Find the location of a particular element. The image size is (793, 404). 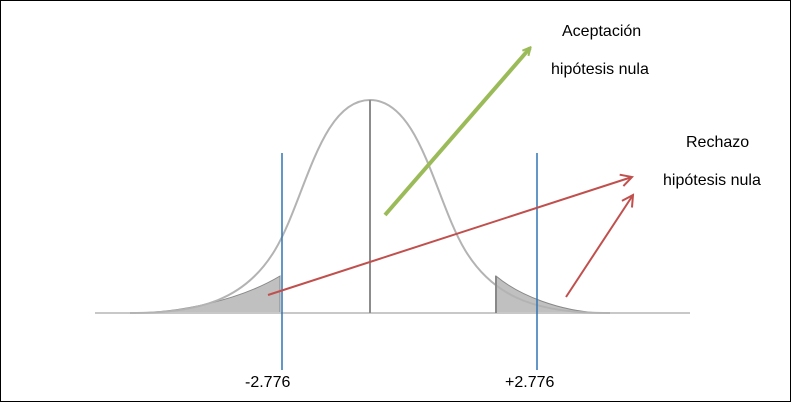

rejection-arrow-from-left-tail is located at coordinates (449, 236).